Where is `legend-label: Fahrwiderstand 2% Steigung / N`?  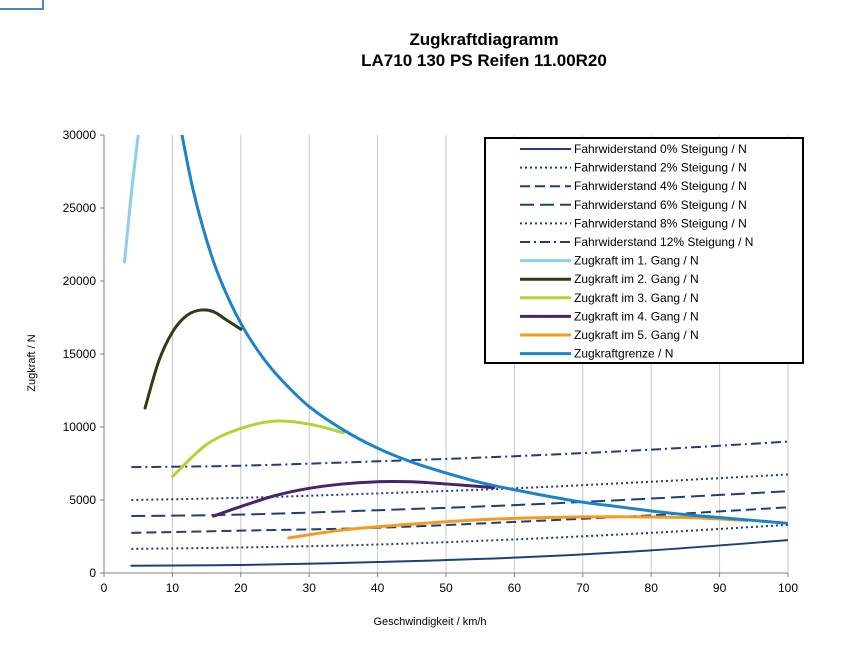
legend-label: Fahrwiderstand 2% Steigung / N is located at coordinates (660, 168).